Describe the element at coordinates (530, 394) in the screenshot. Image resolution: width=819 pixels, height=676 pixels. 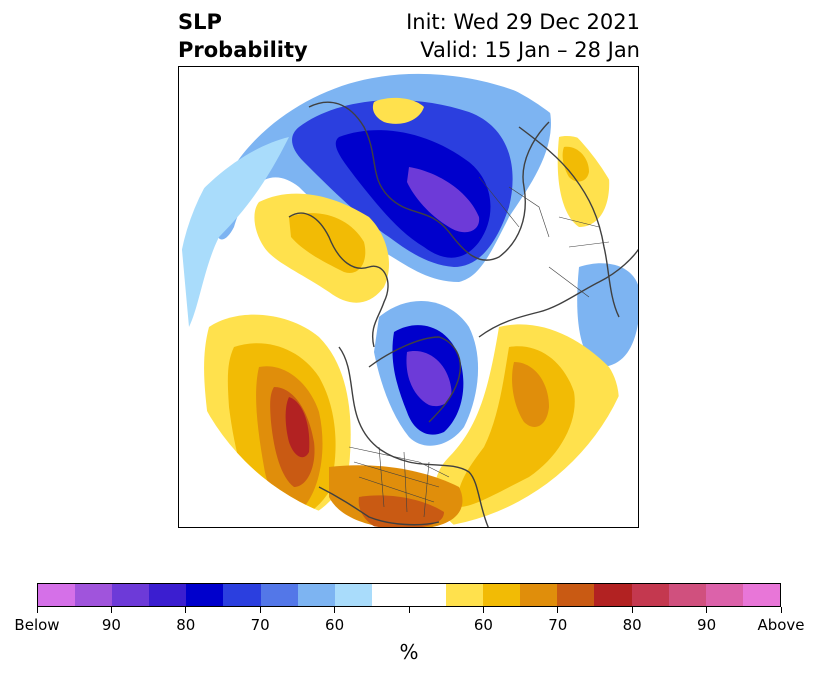
I see `above-region-eastatlantic-core` at that location.